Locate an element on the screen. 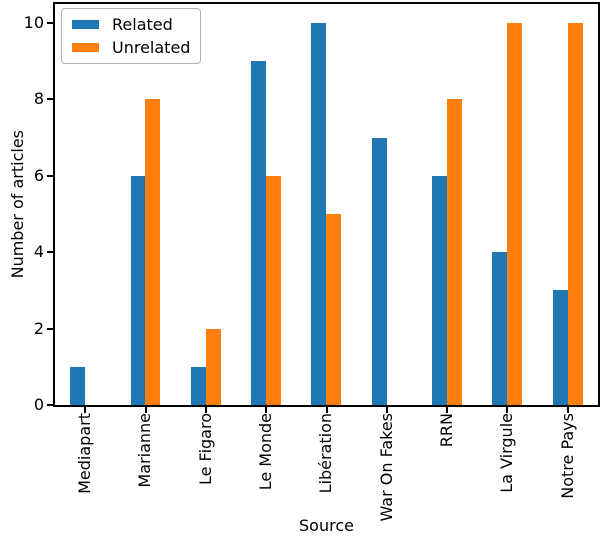 The image size is (602, 540). x-label-cell-le-figaro: Le Figaro is located at coordinates (206, 469).